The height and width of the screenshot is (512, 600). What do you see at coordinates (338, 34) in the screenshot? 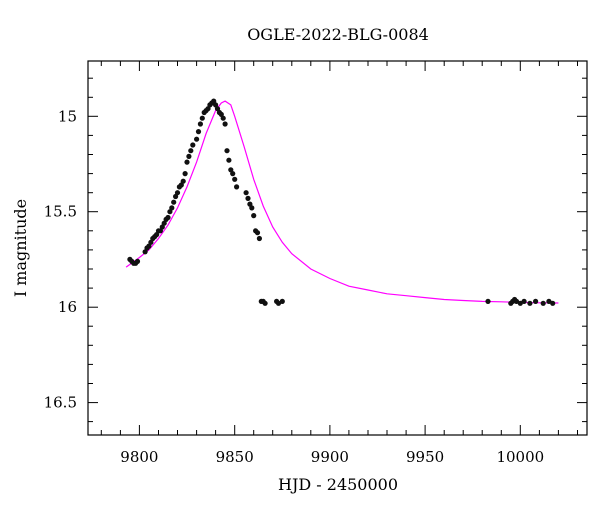
I see `chart-title: OGLE-2022-BLG-0084` at bounding box center [338, 34].